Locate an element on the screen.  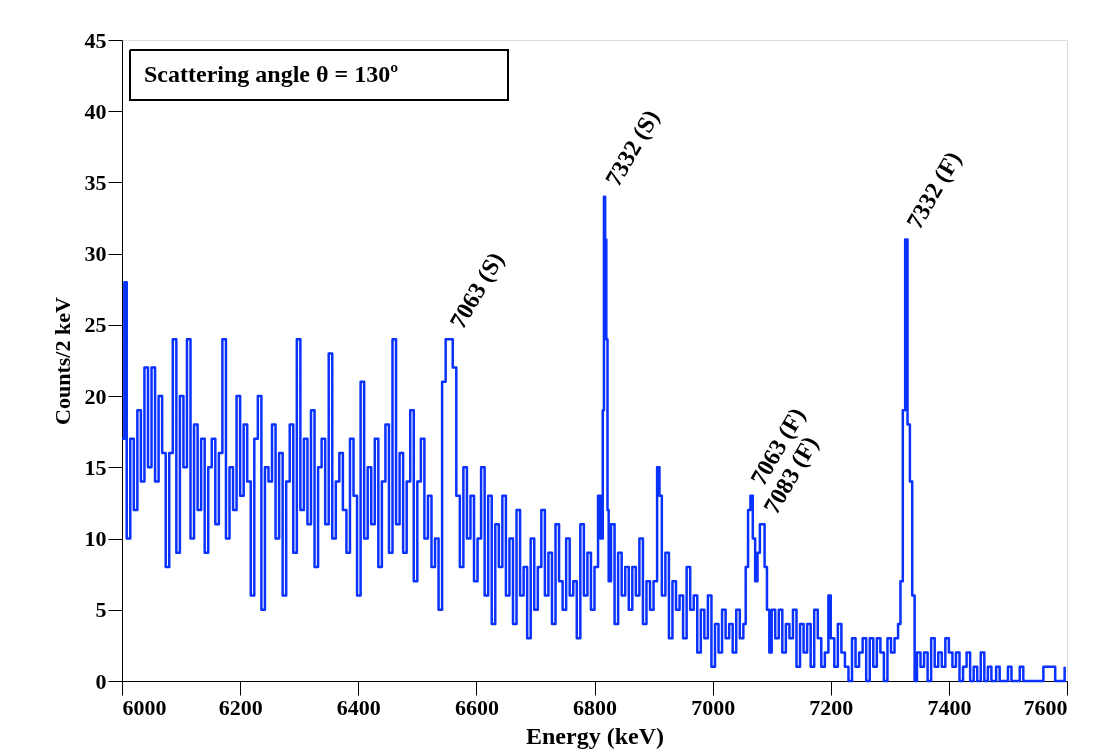
y-tick-label: 45 is located at coordinates (95, 40).